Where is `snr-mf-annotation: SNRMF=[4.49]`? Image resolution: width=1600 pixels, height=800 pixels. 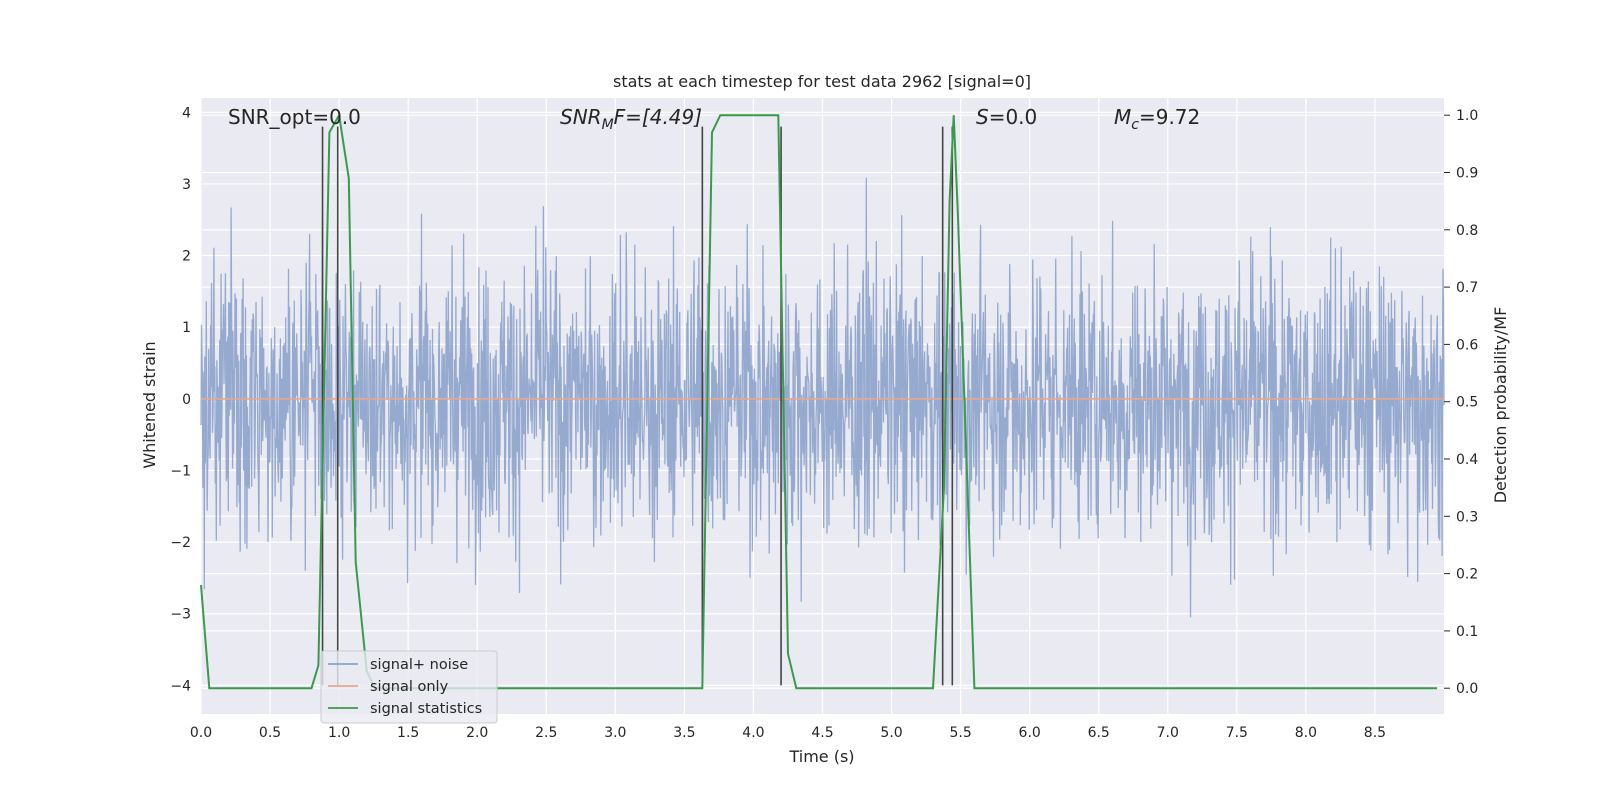 snr-mf-annotation: SNRMF=[4.49] is located at coordinates (631, 119).